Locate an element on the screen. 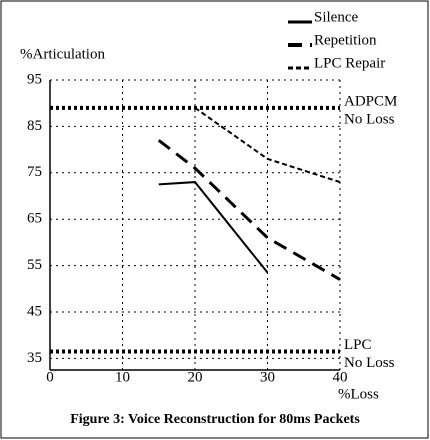 This screenshot has height=440, width=430. y-tick-label: 35 is located at coordinates (34, 358).